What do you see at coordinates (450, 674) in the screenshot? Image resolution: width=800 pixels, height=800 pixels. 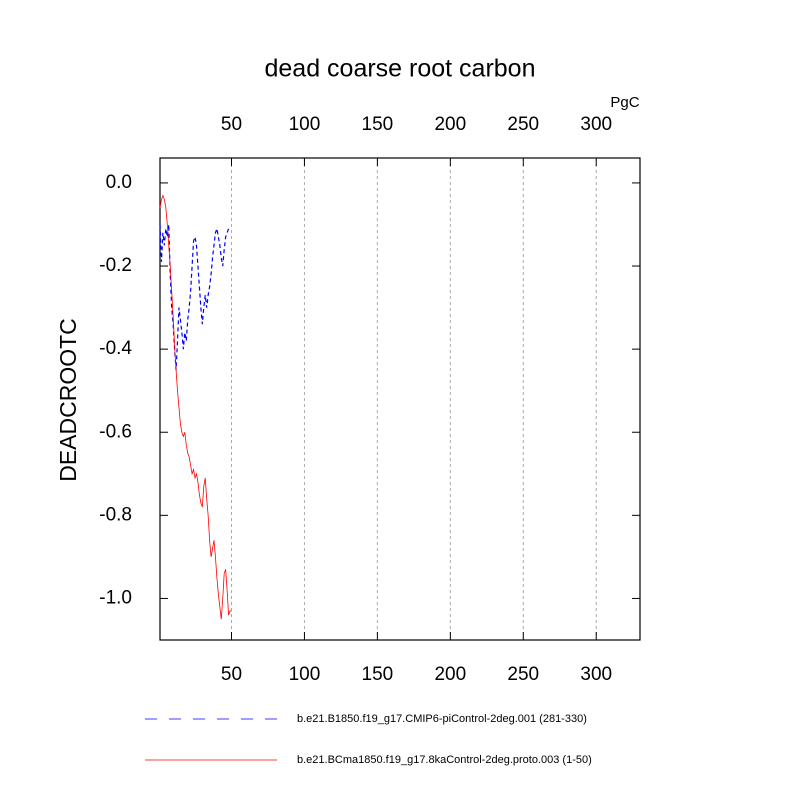 I see `x-tick-label: 200` at bounding box center [450, 674].